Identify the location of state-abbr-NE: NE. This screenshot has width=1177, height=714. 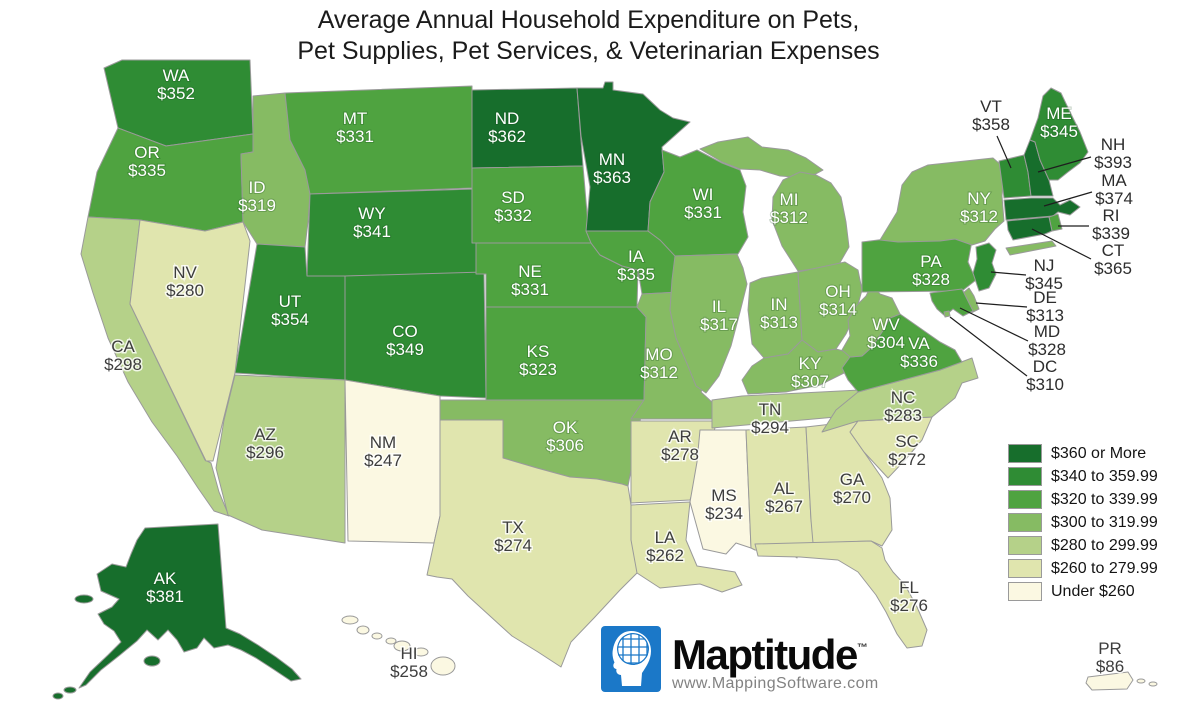
(530, 271).